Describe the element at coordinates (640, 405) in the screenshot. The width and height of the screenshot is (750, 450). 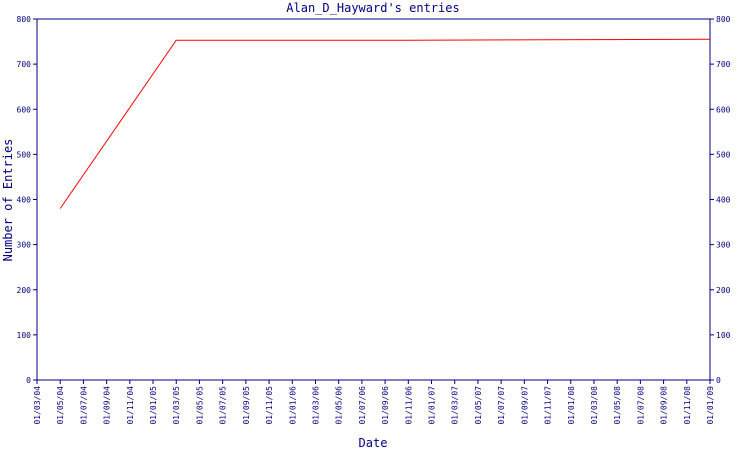
I see `x-tick-label: 01/07/08` at that location.